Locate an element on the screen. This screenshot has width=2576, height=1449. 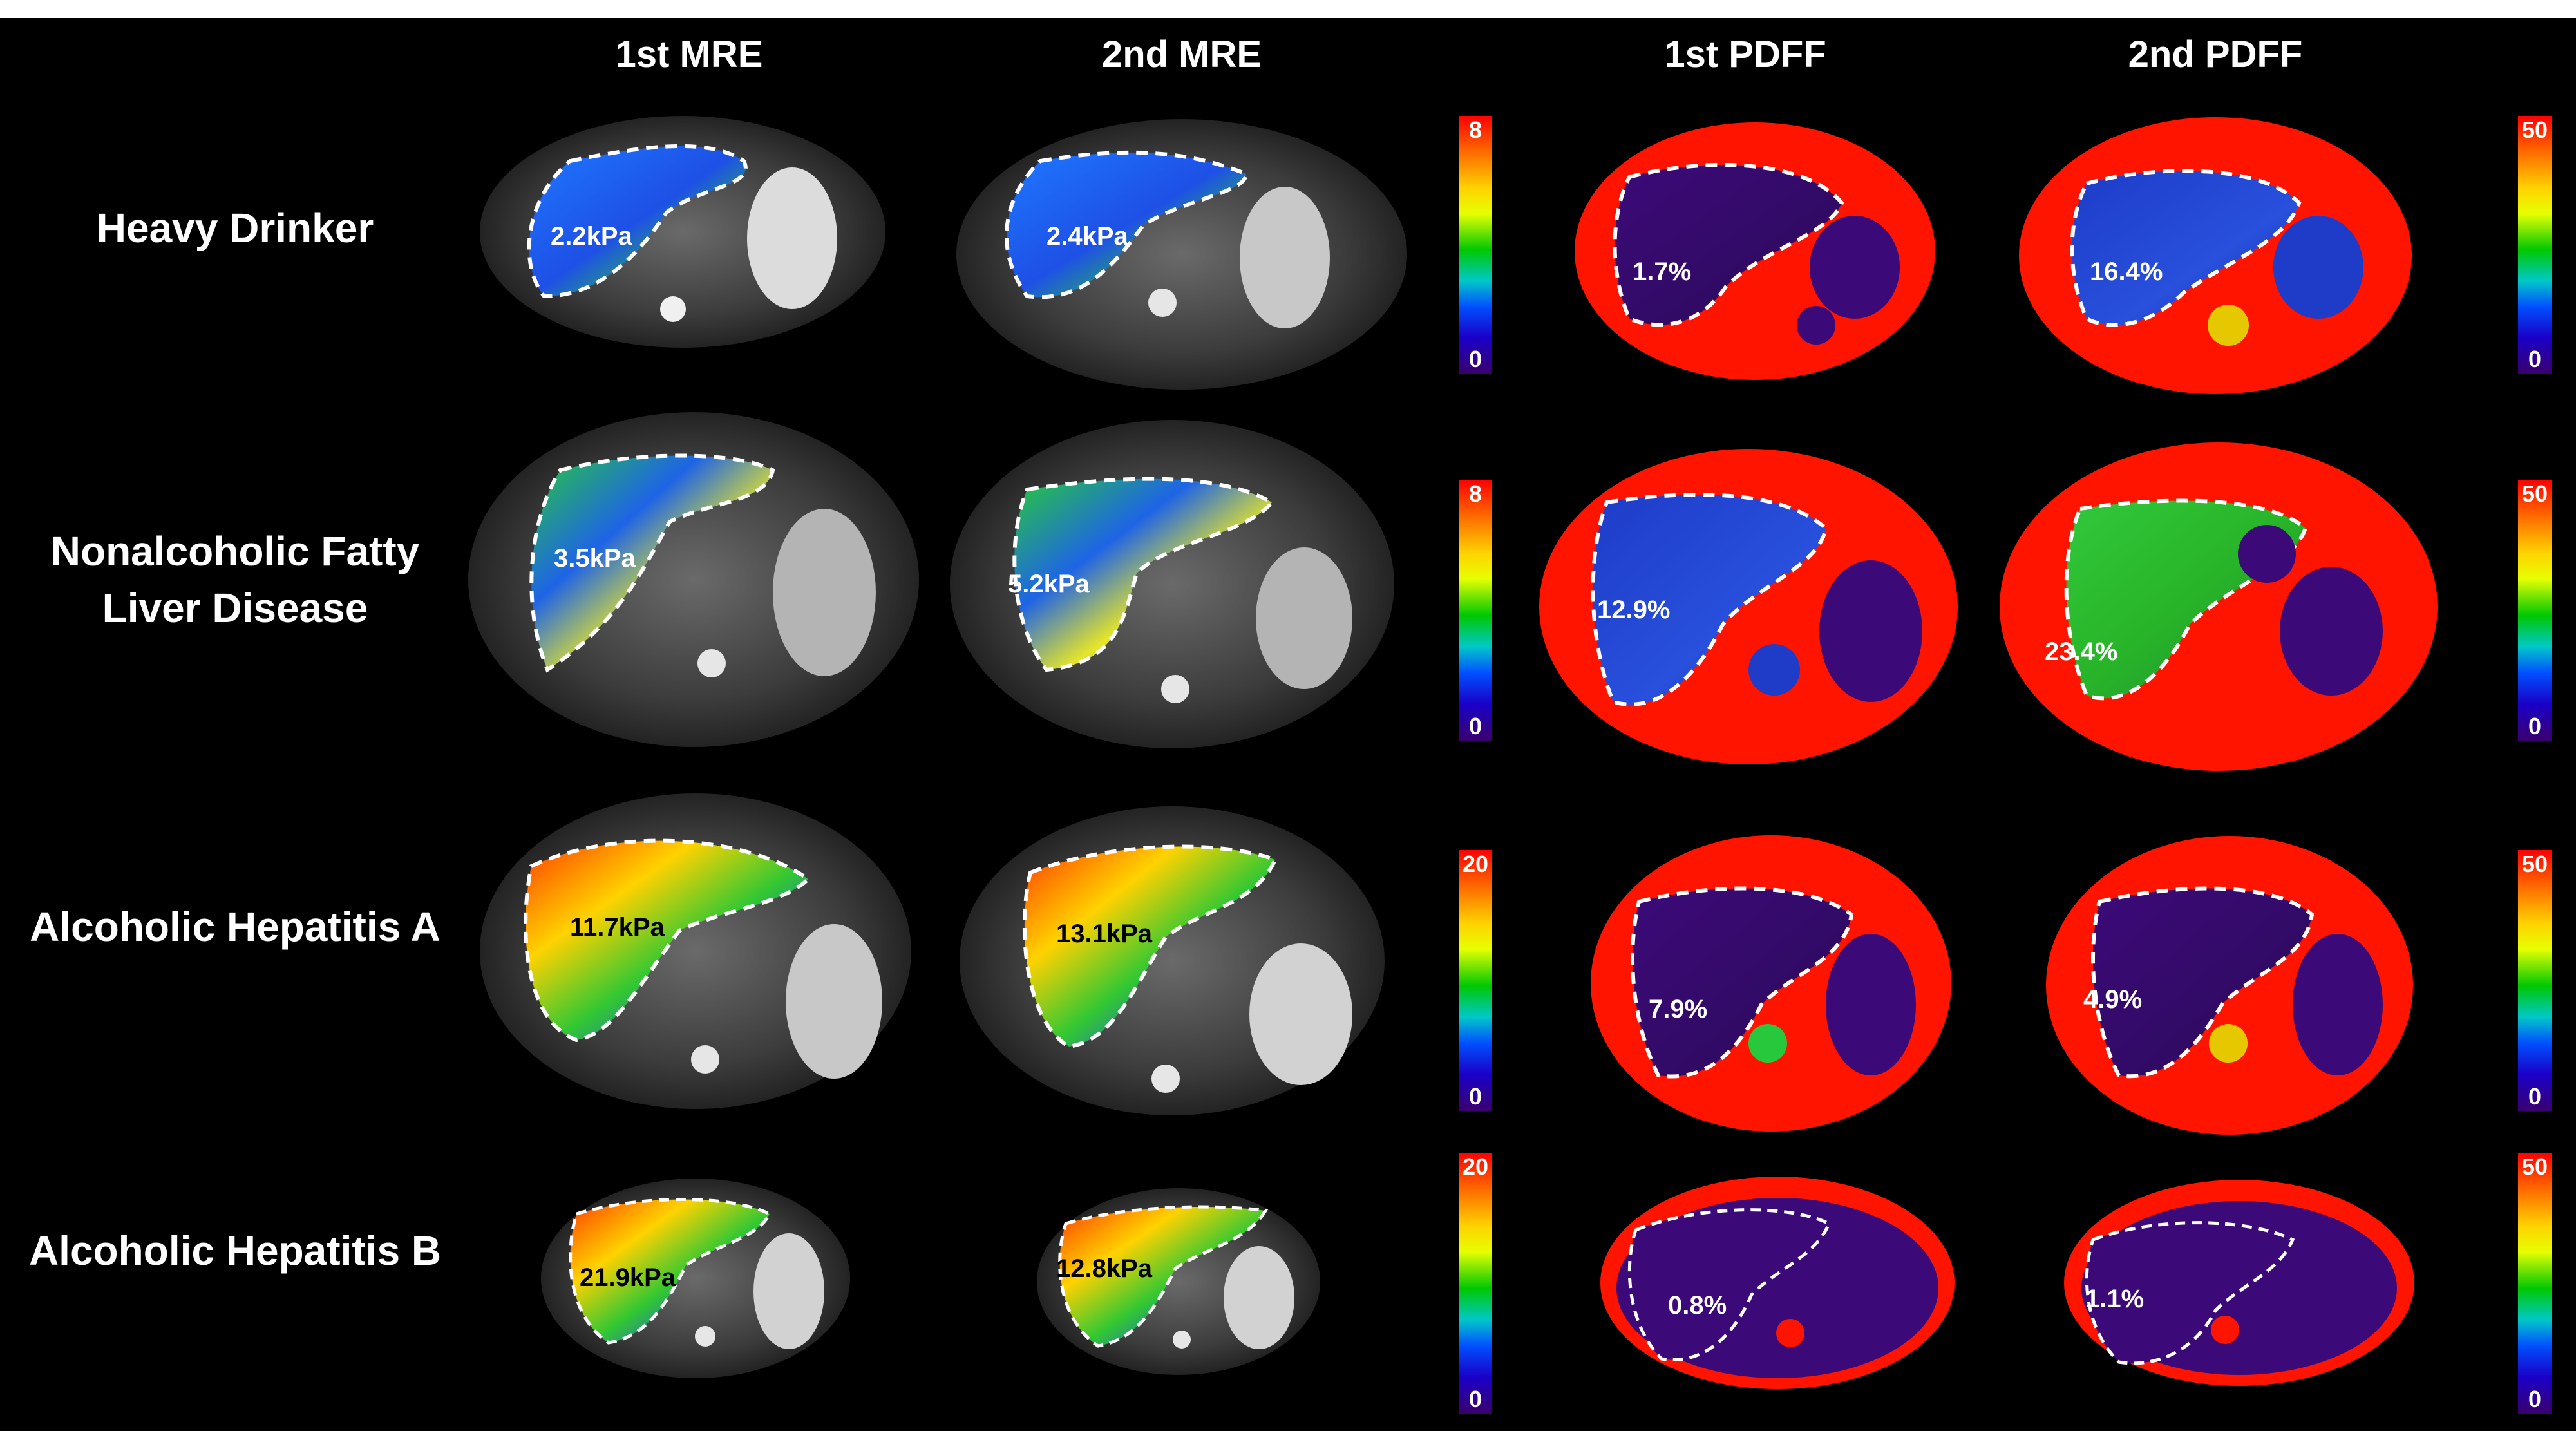
column-header-1st-pdff: 1st PDFF is located at coordinates (1745, 54).